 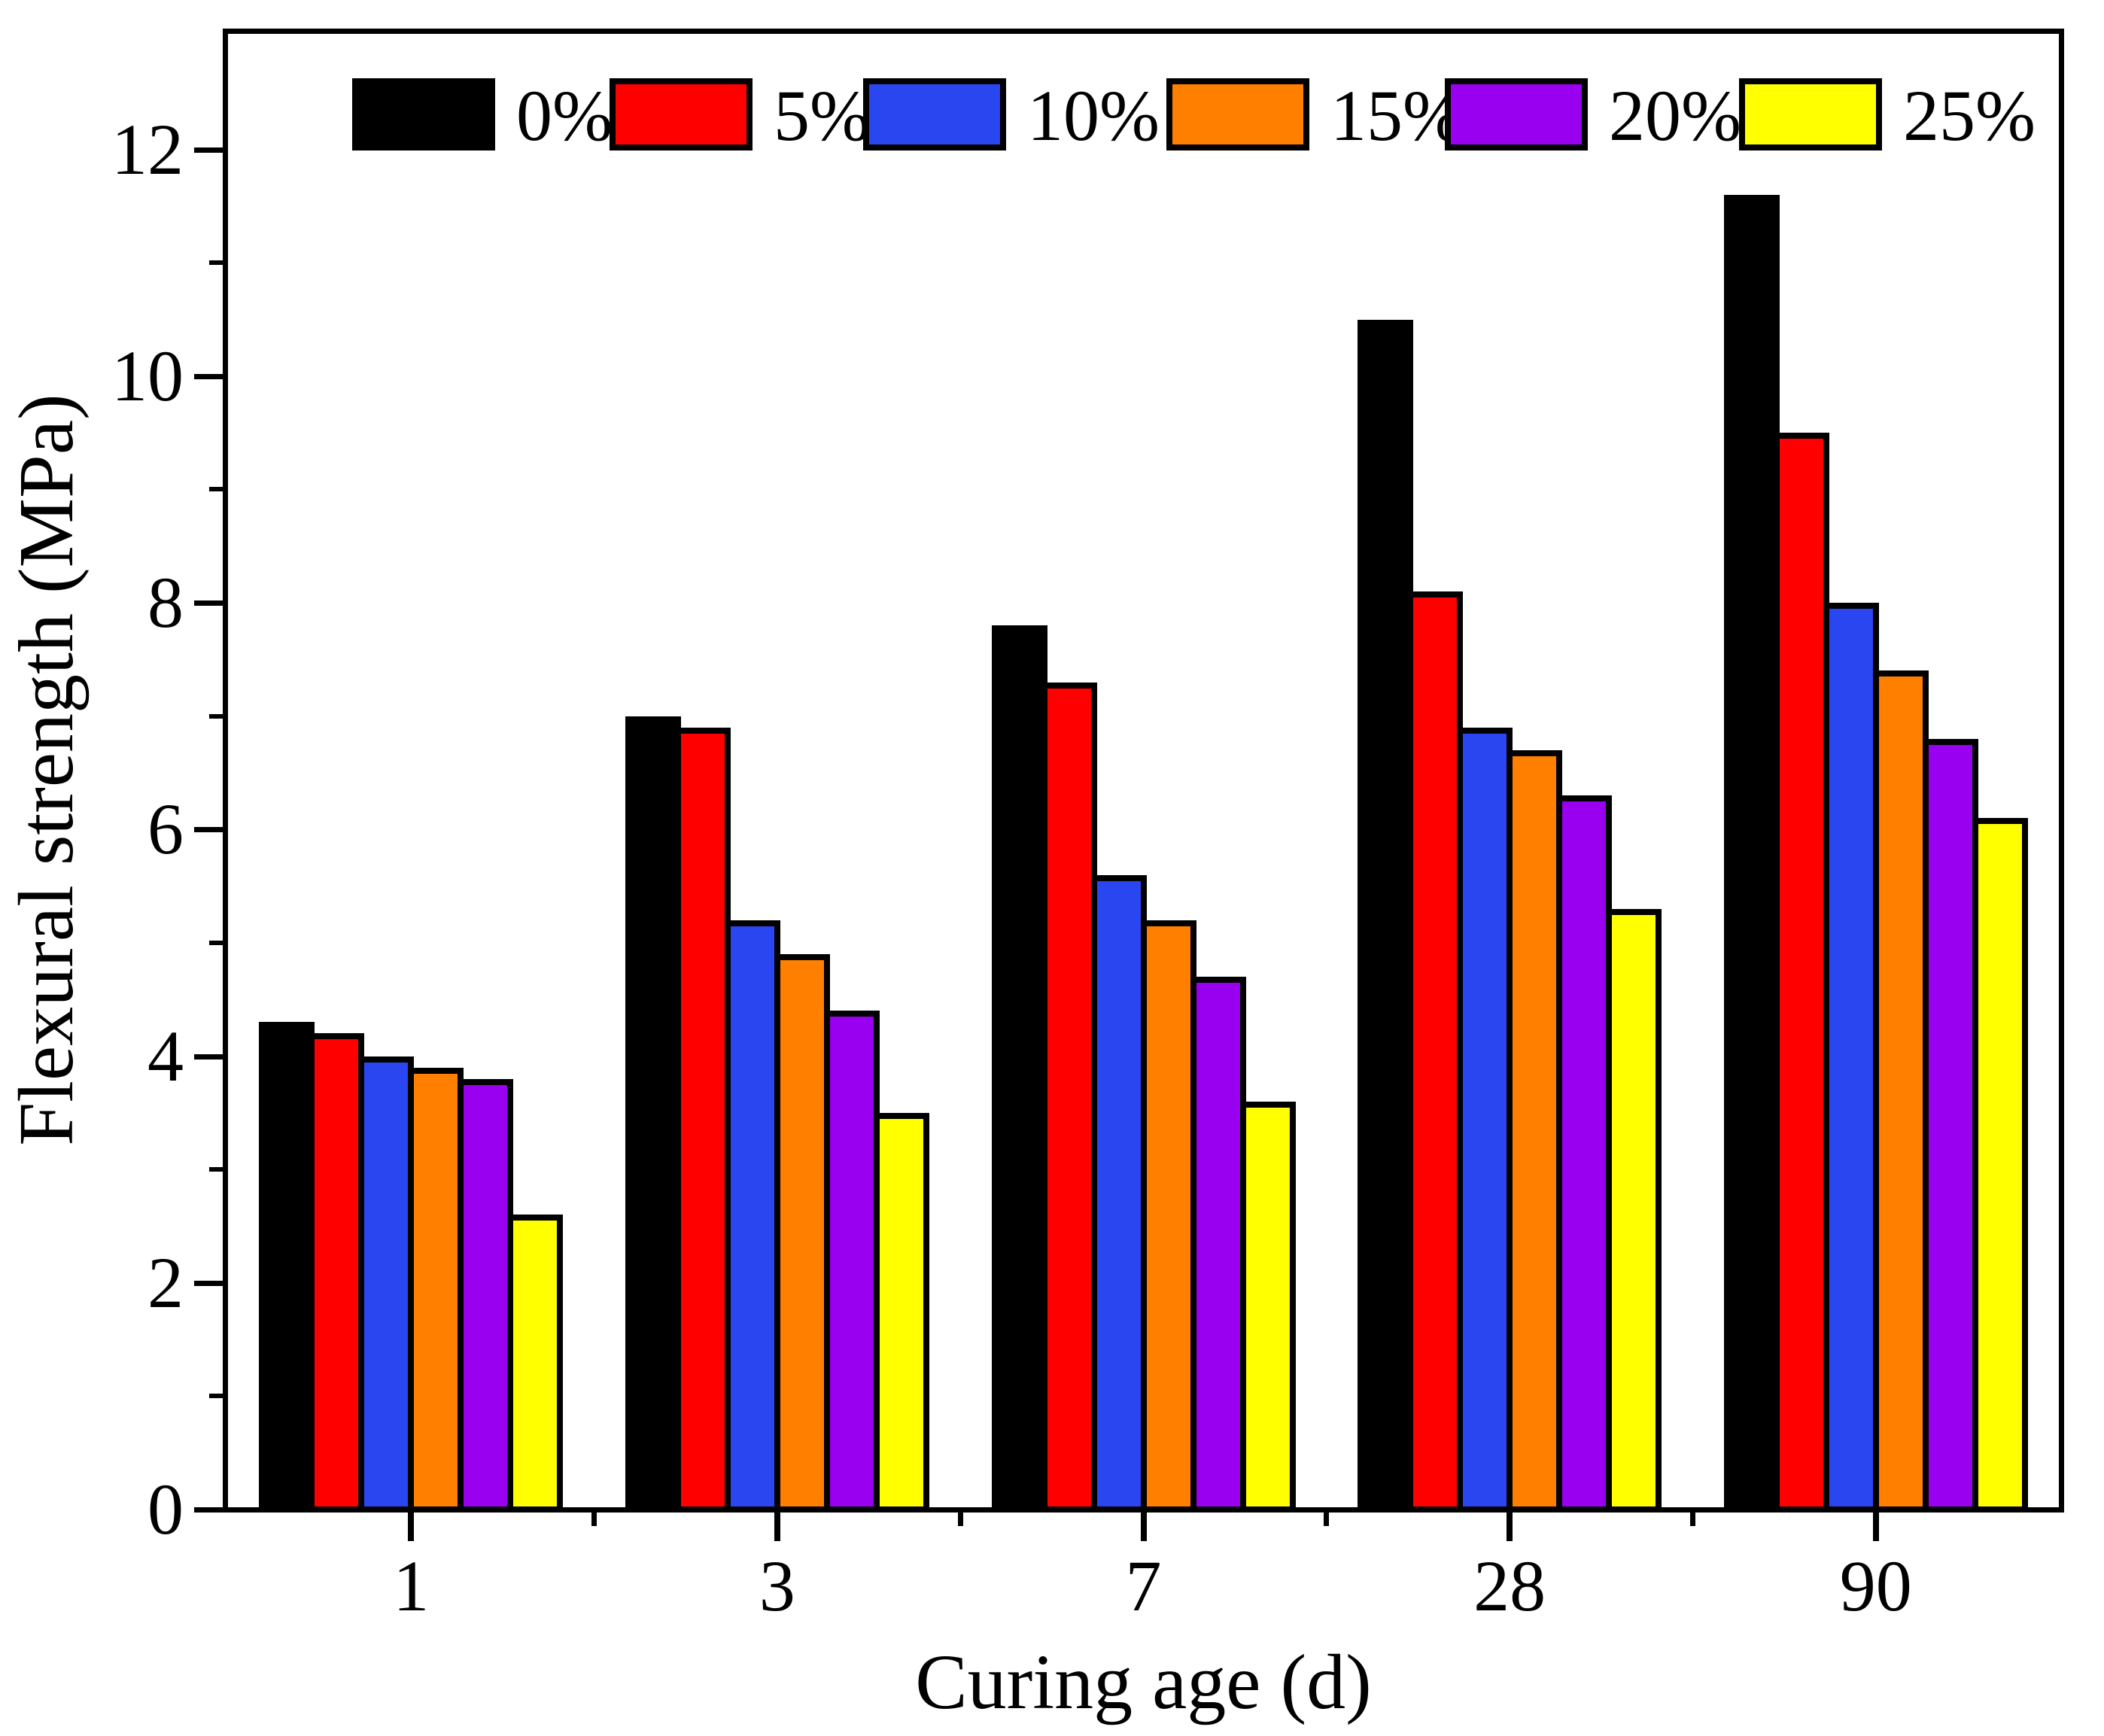 I want to click on x-tick-label: 28, so click(x=1509, y=1586).